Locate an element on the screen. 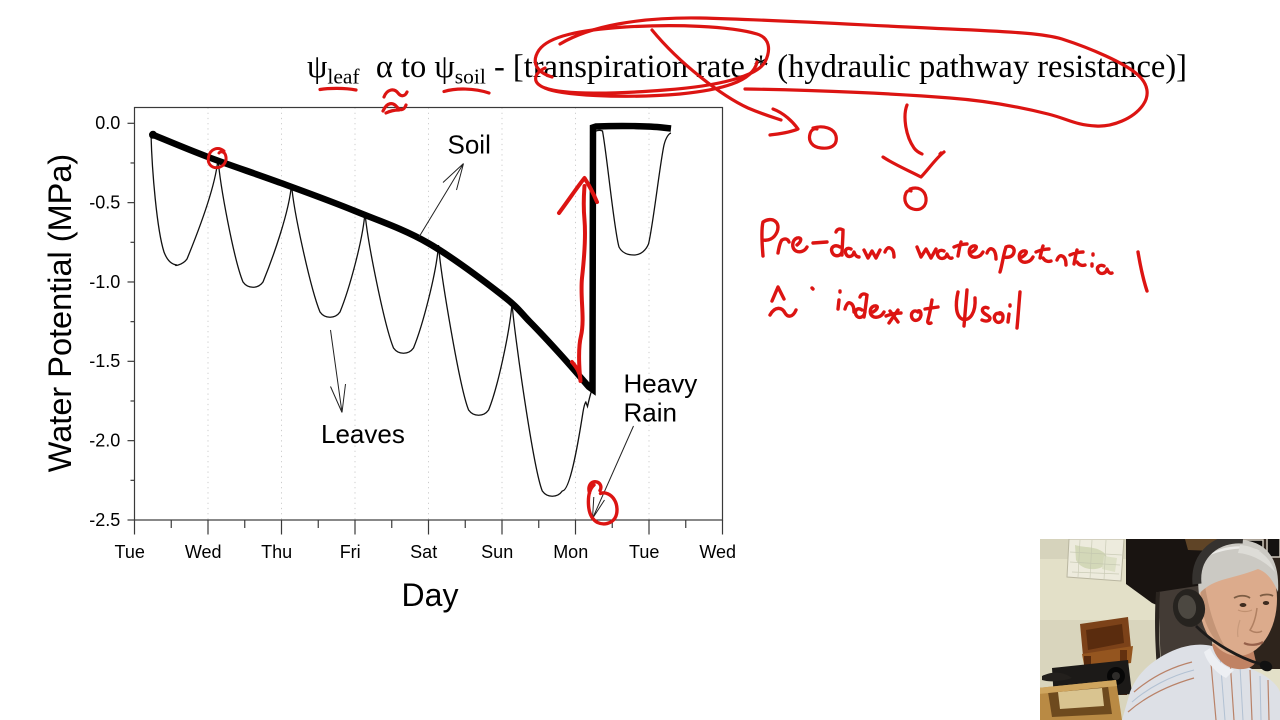 This screenshot has width=1280, height=720. svg-text: Water Potential (MPa) is located at coordinates (60, 313).